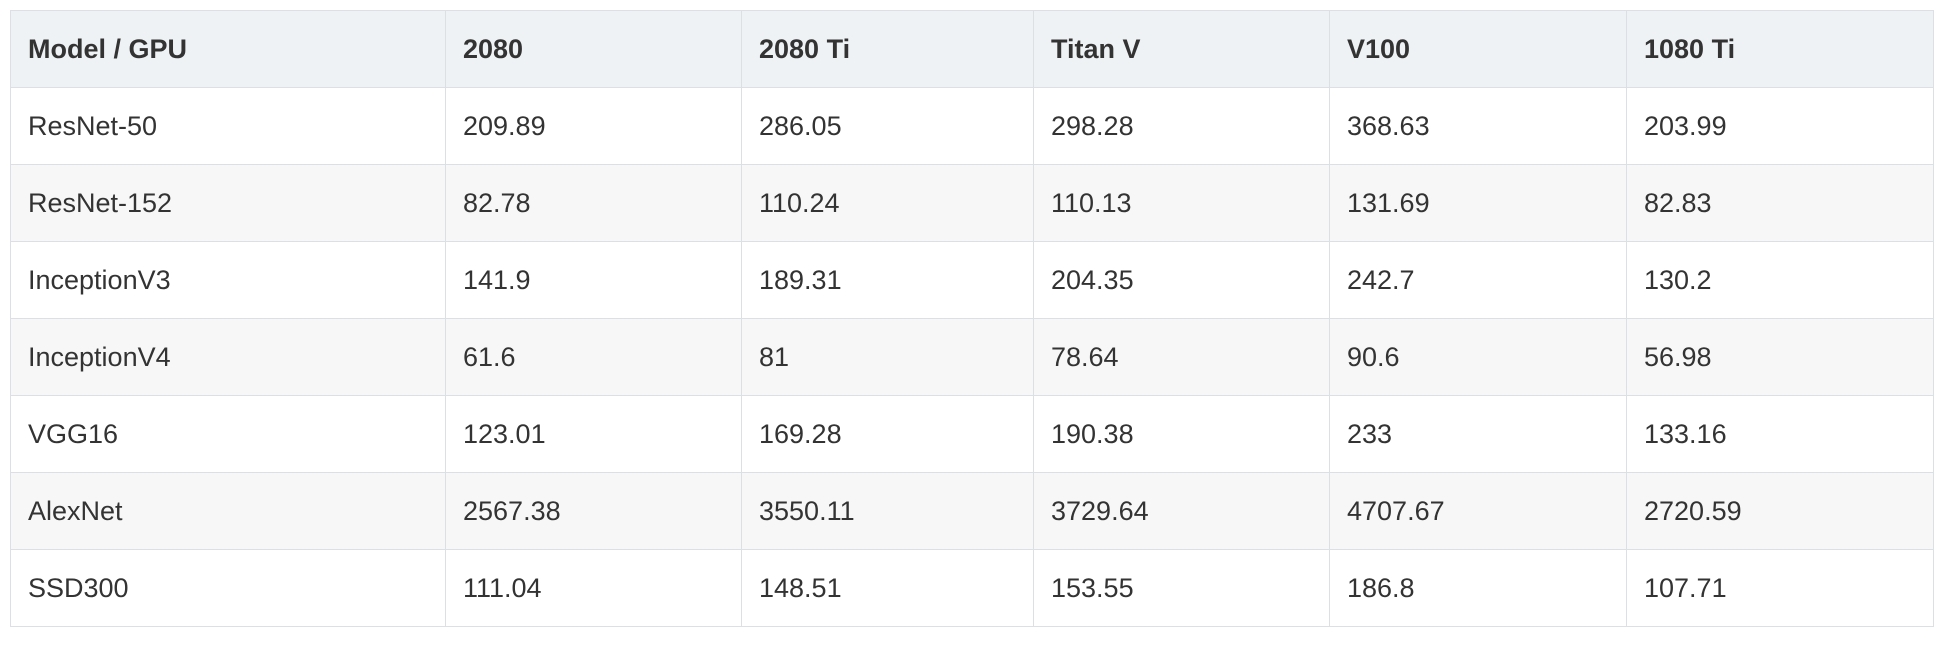 This screenshot has height=645, width=1943. I want to click on header-cell-1080-ti: 1080 Ti, so click(1780, 49).